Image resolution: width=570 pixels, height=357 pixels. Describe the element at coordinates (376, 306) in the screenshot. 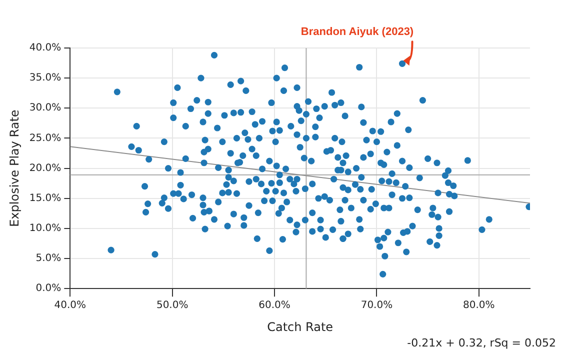

I see `x-tick-label: 70.0%` at that location.